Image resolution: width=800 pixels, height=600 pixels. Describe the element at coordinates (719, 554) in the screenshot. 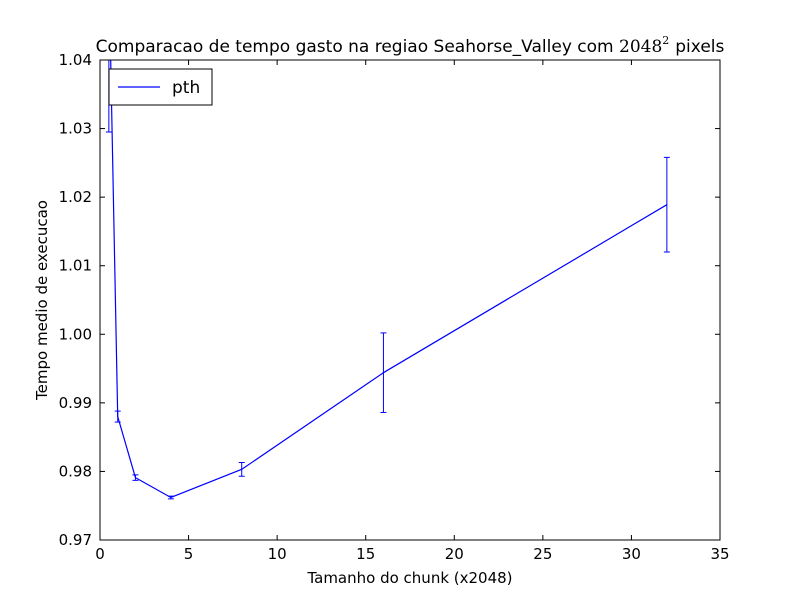

I see `x-tick-label: 35` at that location.